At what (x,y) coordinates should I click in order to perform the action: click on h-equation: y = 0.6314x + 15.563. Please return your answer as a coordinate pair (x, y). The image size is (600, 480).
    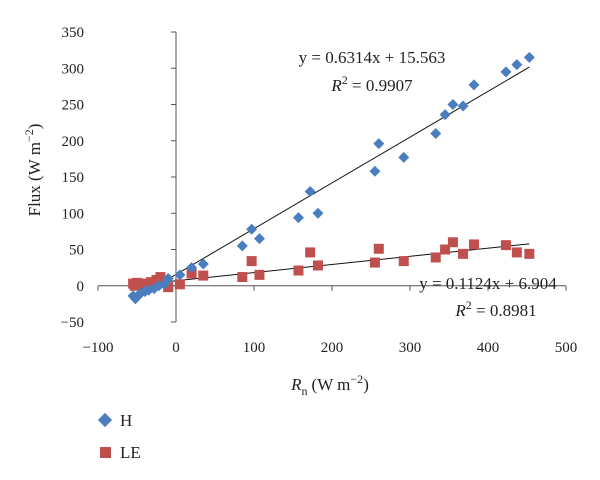
    Looking at the image, I should click on (372, 57).